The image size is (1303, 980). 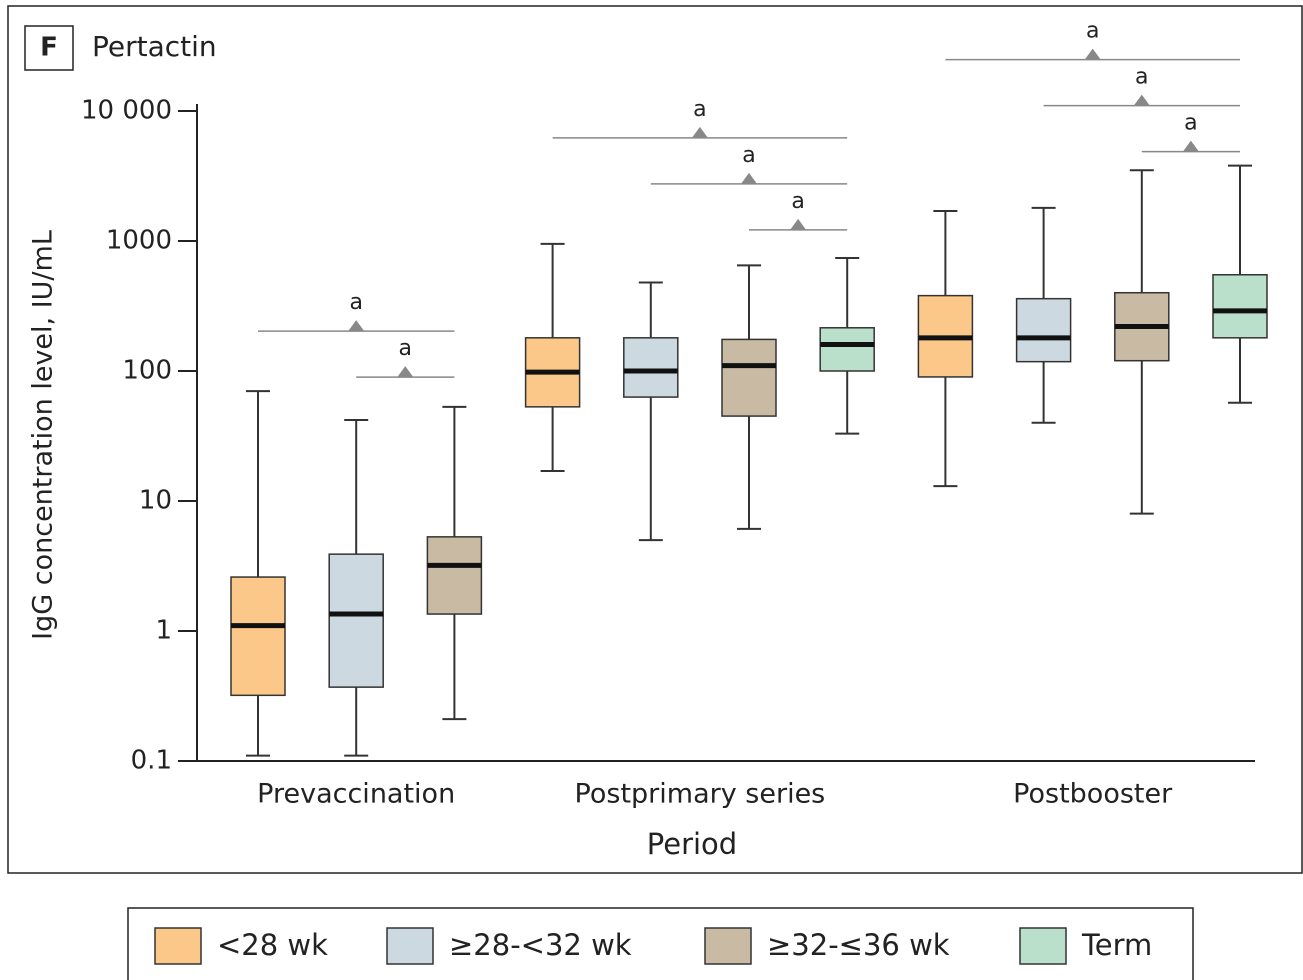 What do you see at coordinates (858, 945) in the screenshot?
I see `legend-label: ≥32-≤36 wk` at bounding box center [858, 945].